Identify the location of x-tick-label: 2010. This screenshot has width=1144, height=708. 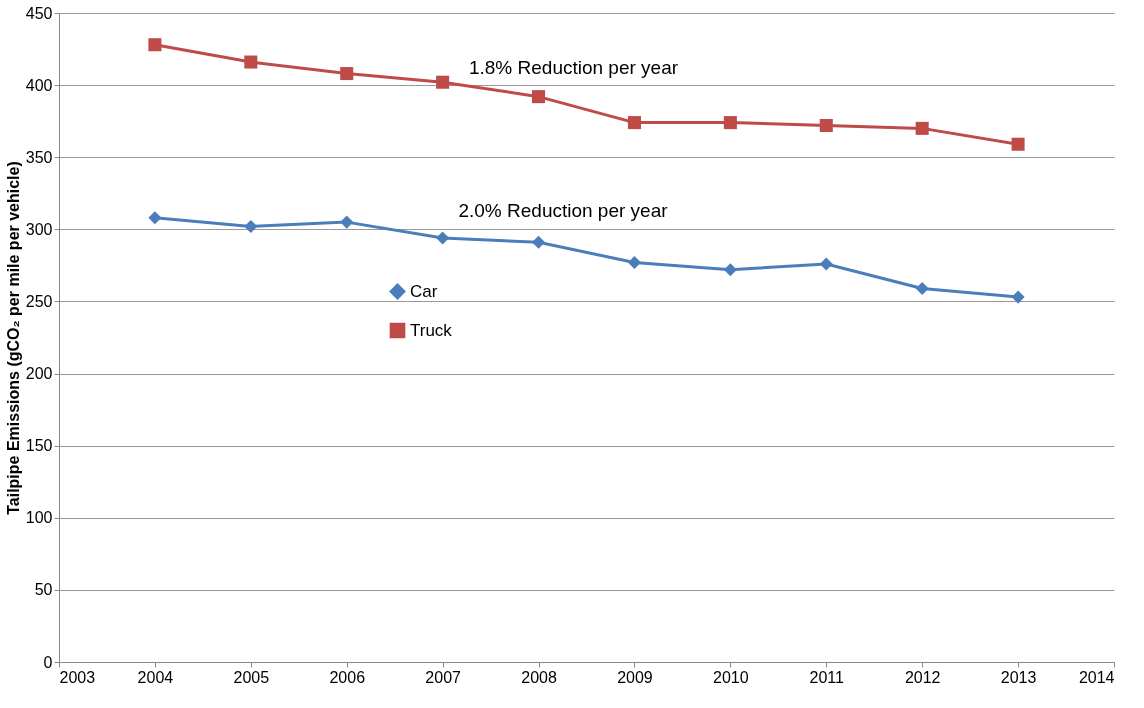
(731, 677).